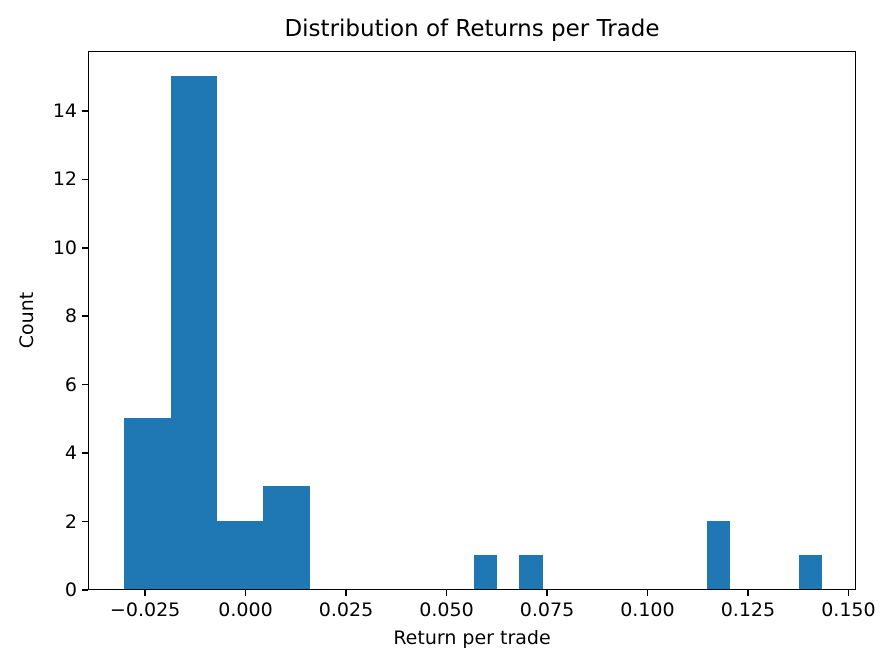  Describe the element at coordinates (547, 610) in the screenshot. I see `x-tick-label: 0.075` at that location.